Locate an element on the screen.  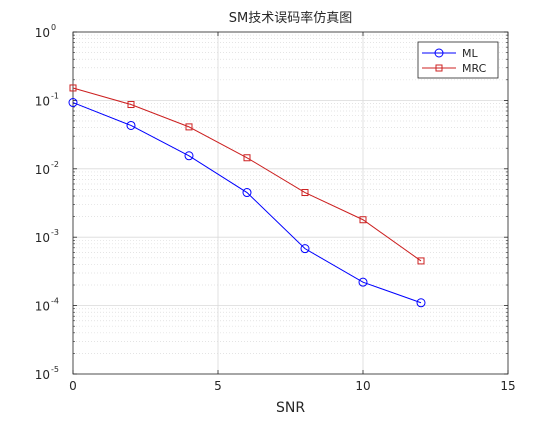
legend: ML MRC is located at coordinates (458, 60).